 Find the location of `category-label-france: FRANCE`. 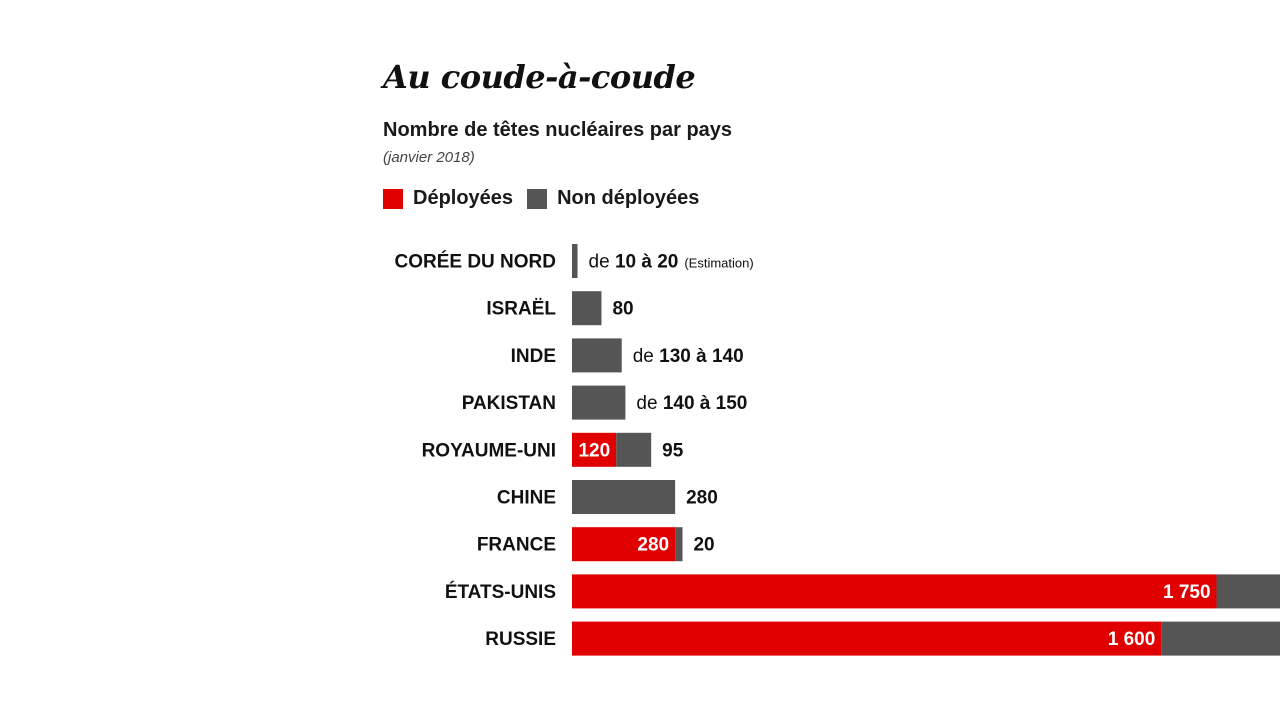

category-label-france: FRANCE is located at coordinates (516, 545).